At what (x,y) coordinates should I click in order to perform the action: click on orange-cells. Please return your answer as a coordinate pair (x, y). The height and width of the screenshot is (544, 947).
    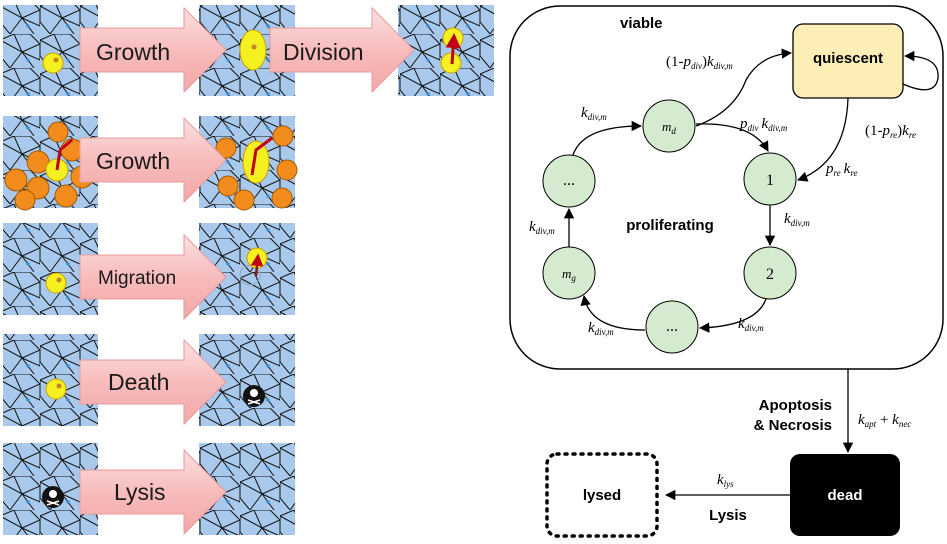
    Looking at the image, I should click on (256, 168).